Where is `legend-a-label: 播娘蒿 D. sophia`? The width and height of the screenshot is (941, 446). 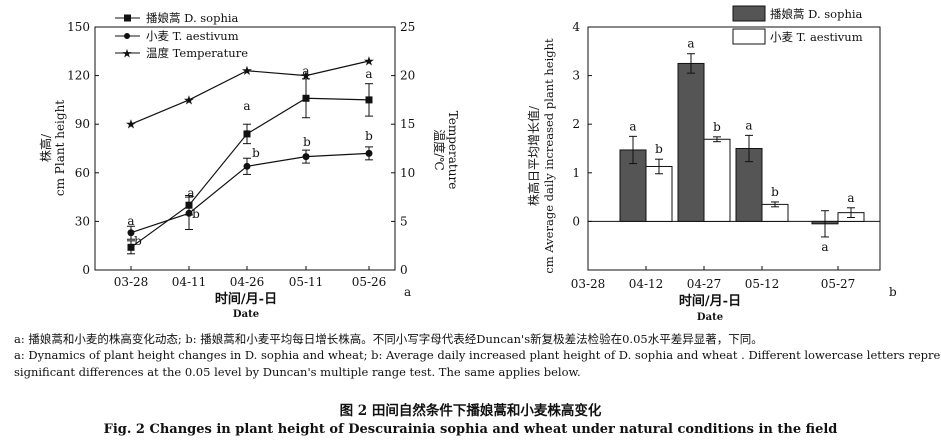
legend-a-label: 播娘蒿 D. sophia is located at coordinates (192, 18).